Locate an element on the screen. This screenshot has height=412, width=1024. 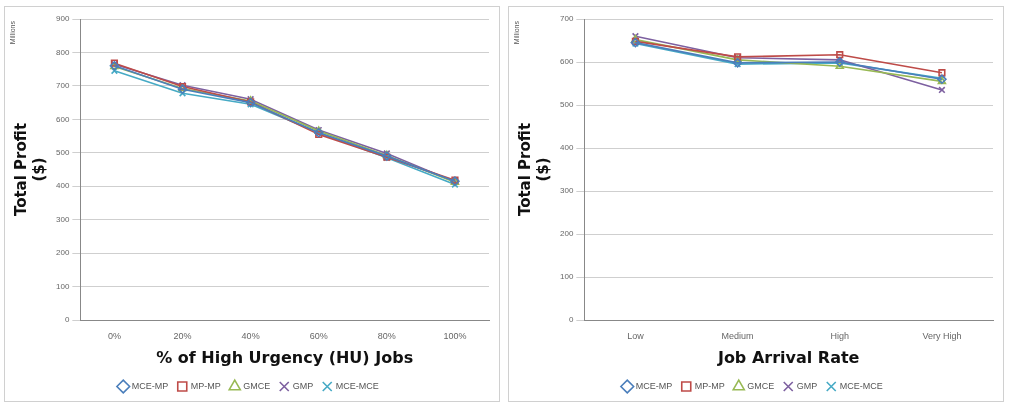
x-tick-label: 100% is located at coordinates (455, 335).